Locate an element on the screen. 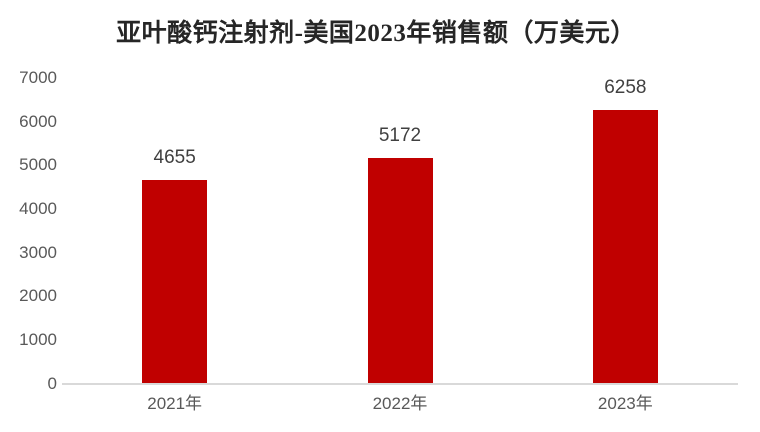 The image size is (760, 432). bar-value-label: 5172 is located at coordinates (400, 135).